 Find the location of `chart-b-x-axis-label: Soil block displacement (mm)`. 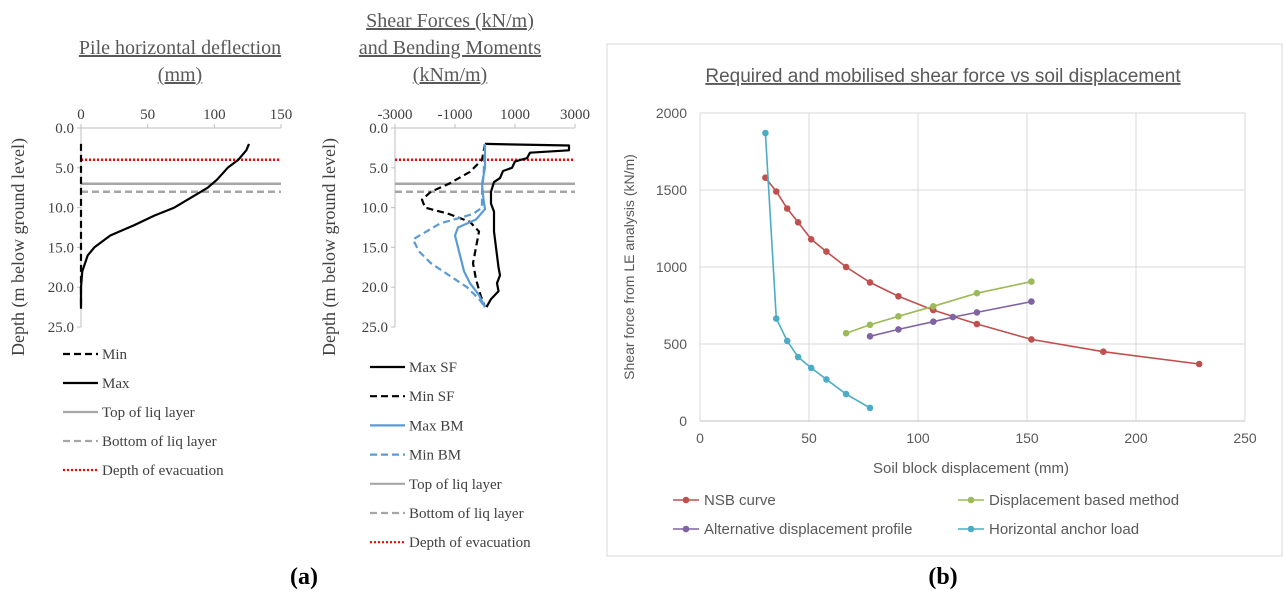

chart-b-x-axis-label: Soil block displacement (mm) is located at coordinates (971, 468).